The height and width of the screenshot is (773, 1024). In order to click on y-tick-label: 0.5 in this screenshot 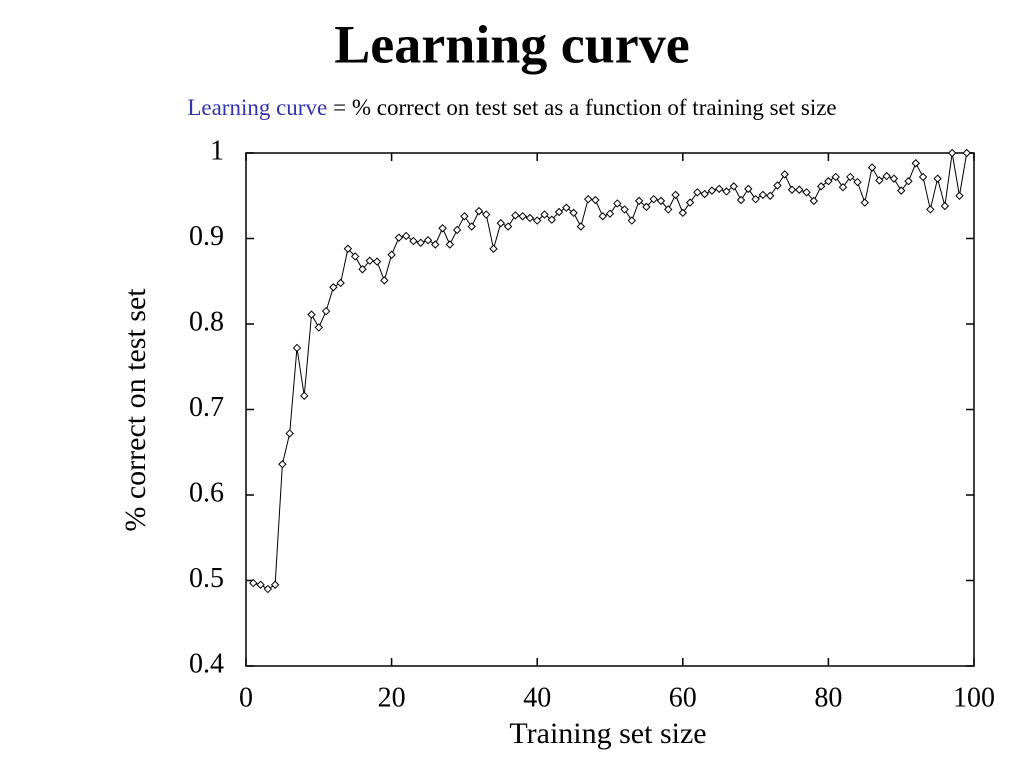, I will do `click(206, 578)`.